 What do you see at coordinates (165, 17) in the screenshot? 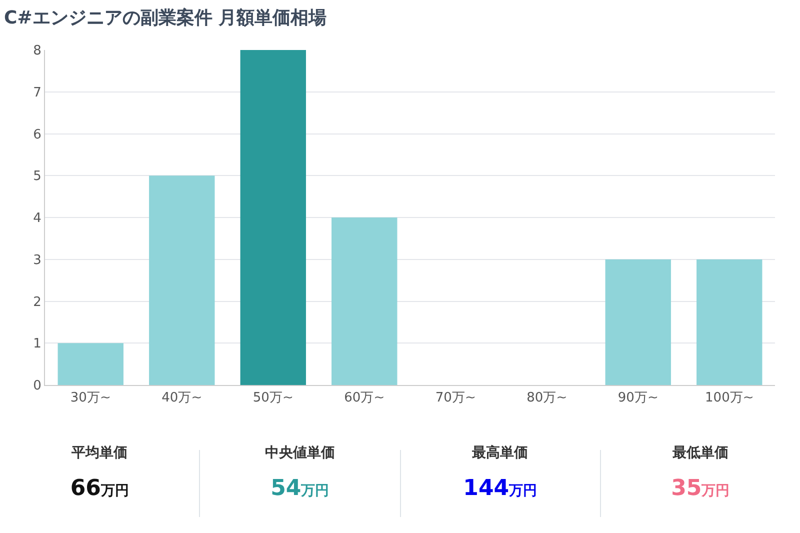
I see `chart-title: C#エンジニアの副業案件 月額単価相場` at bounding box center [165, 17].